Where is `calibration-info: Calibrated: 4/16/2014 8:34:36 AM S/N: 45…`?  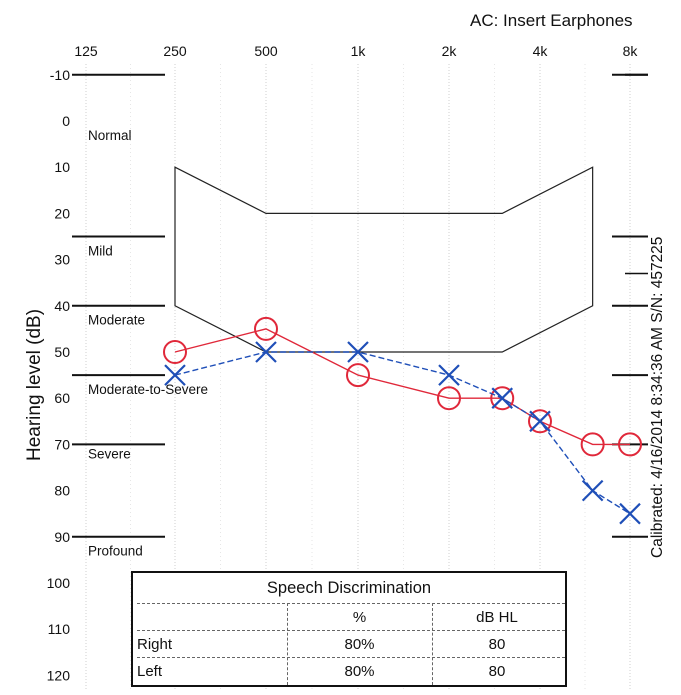
calibration-info: Calibrated: 4/16/2014 8:34:36 AM S/N: 45… is located at coordinates (657, 397).